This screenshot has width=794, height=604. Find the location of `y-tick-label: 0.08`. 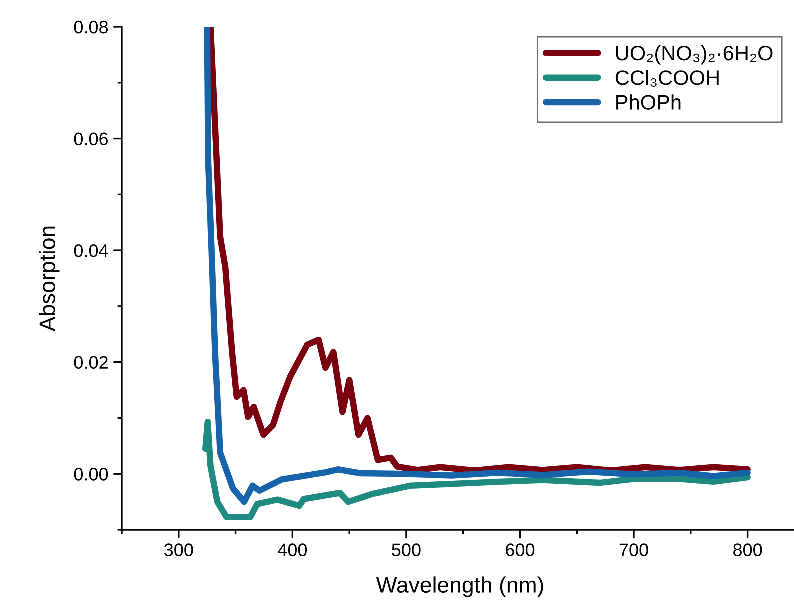

y-tick-label: 0.08 is located at coordinates (91, 27).